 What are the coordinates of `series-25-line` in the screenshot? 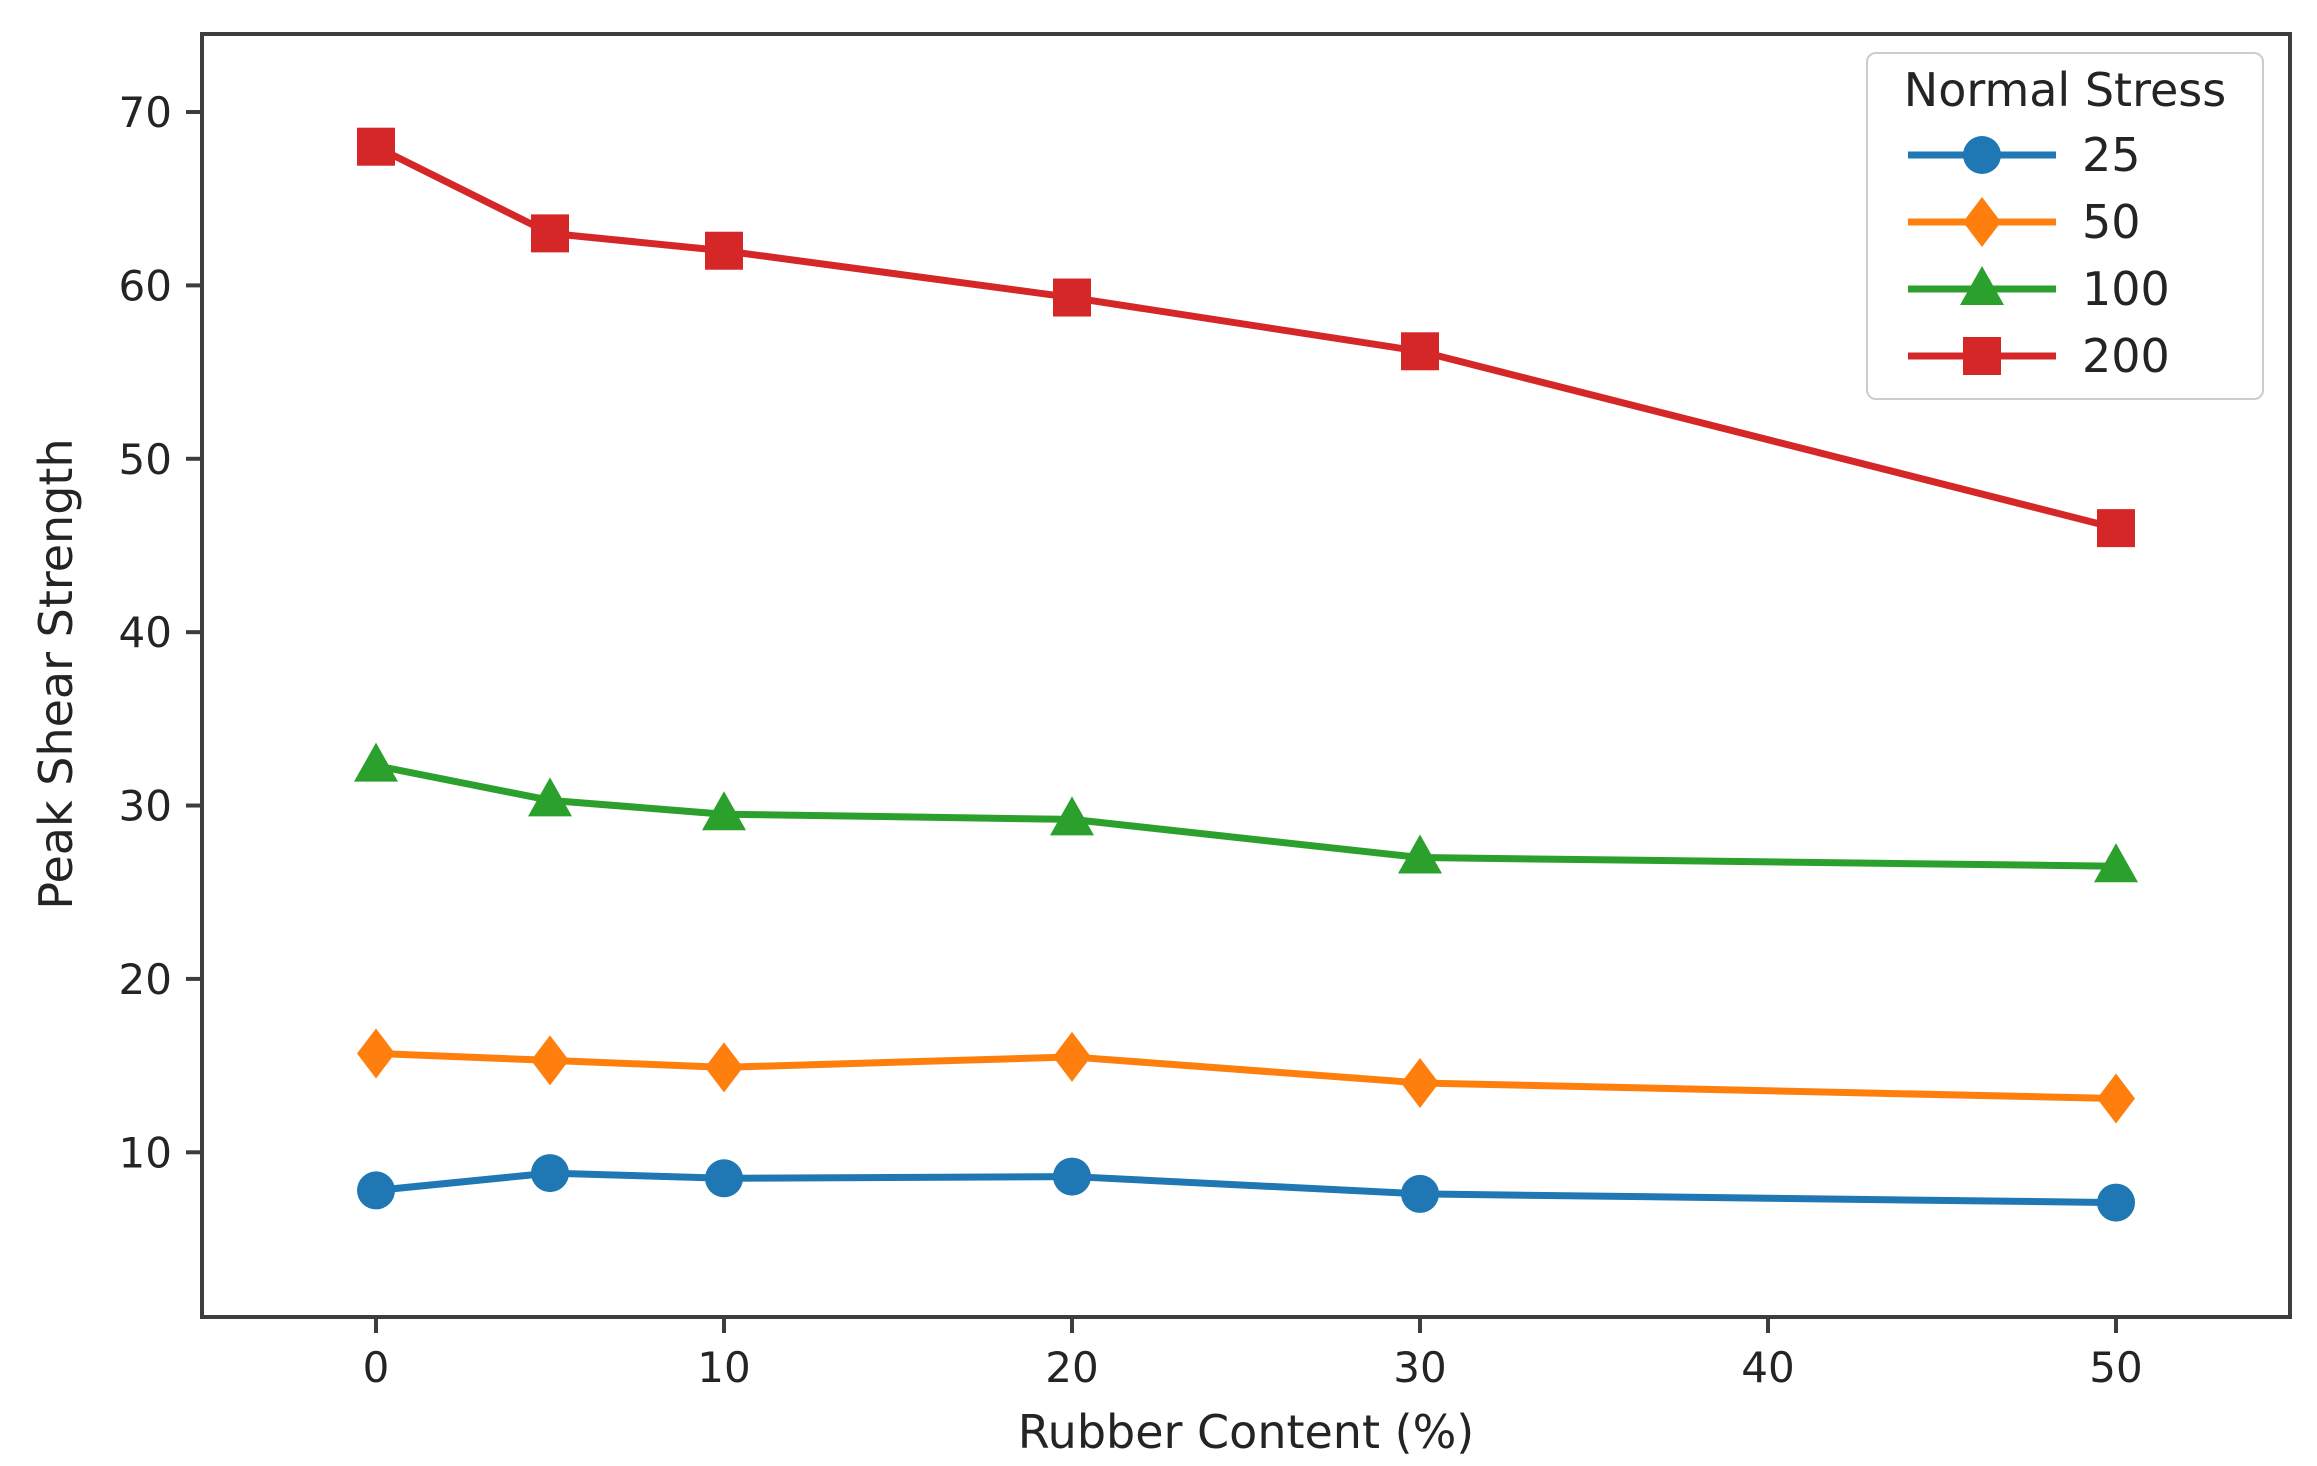 It's located at (1246, 1188).